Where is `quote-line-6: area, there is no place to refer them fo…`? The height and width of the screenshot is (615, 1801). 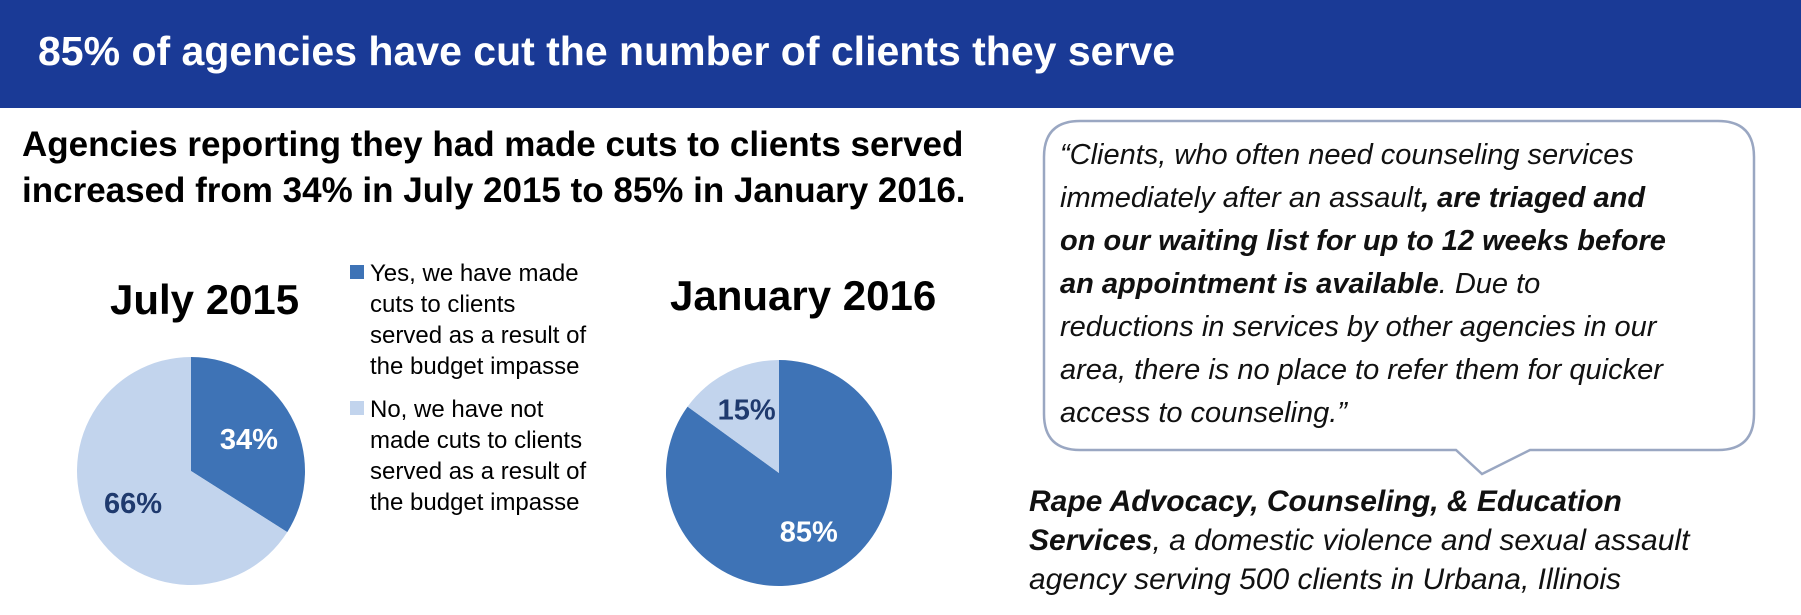 quote-line-6: area, there is no place to refer them fo… is located at coordinates (1361, 370).